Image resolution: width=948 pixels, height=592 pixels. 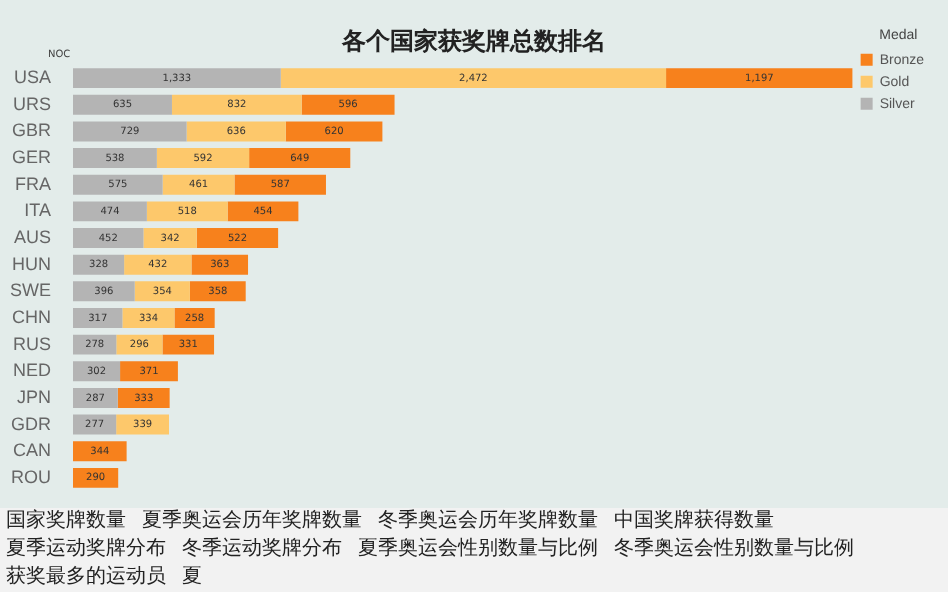 What do you see at coordinates (32, 370) in the screenshot?
I see `y-tick-label: NED` at bounding box center [32, 370].